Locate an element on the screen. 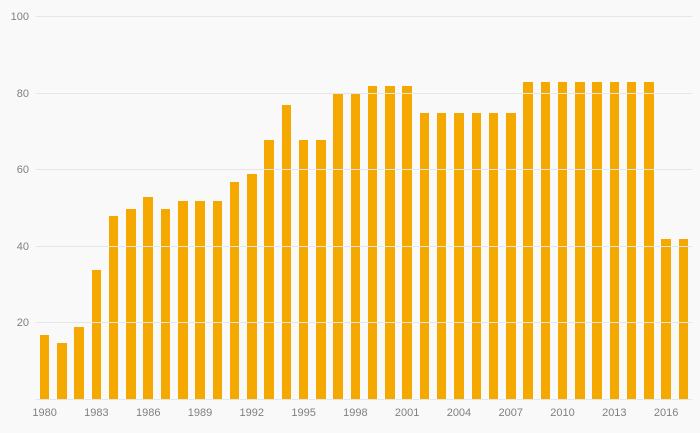  x-axis-tick-label: 2016 is located at coordinates (666, 413).